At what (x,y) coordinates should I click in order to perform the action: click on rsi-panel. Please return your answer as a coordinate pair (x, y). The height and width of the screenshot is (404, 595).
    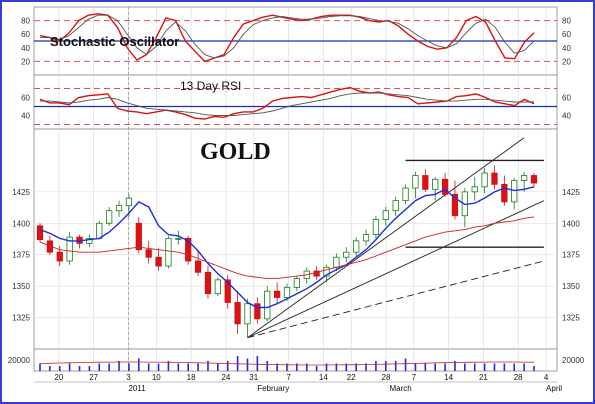
    Looking at the image, I should click on (295, 102).